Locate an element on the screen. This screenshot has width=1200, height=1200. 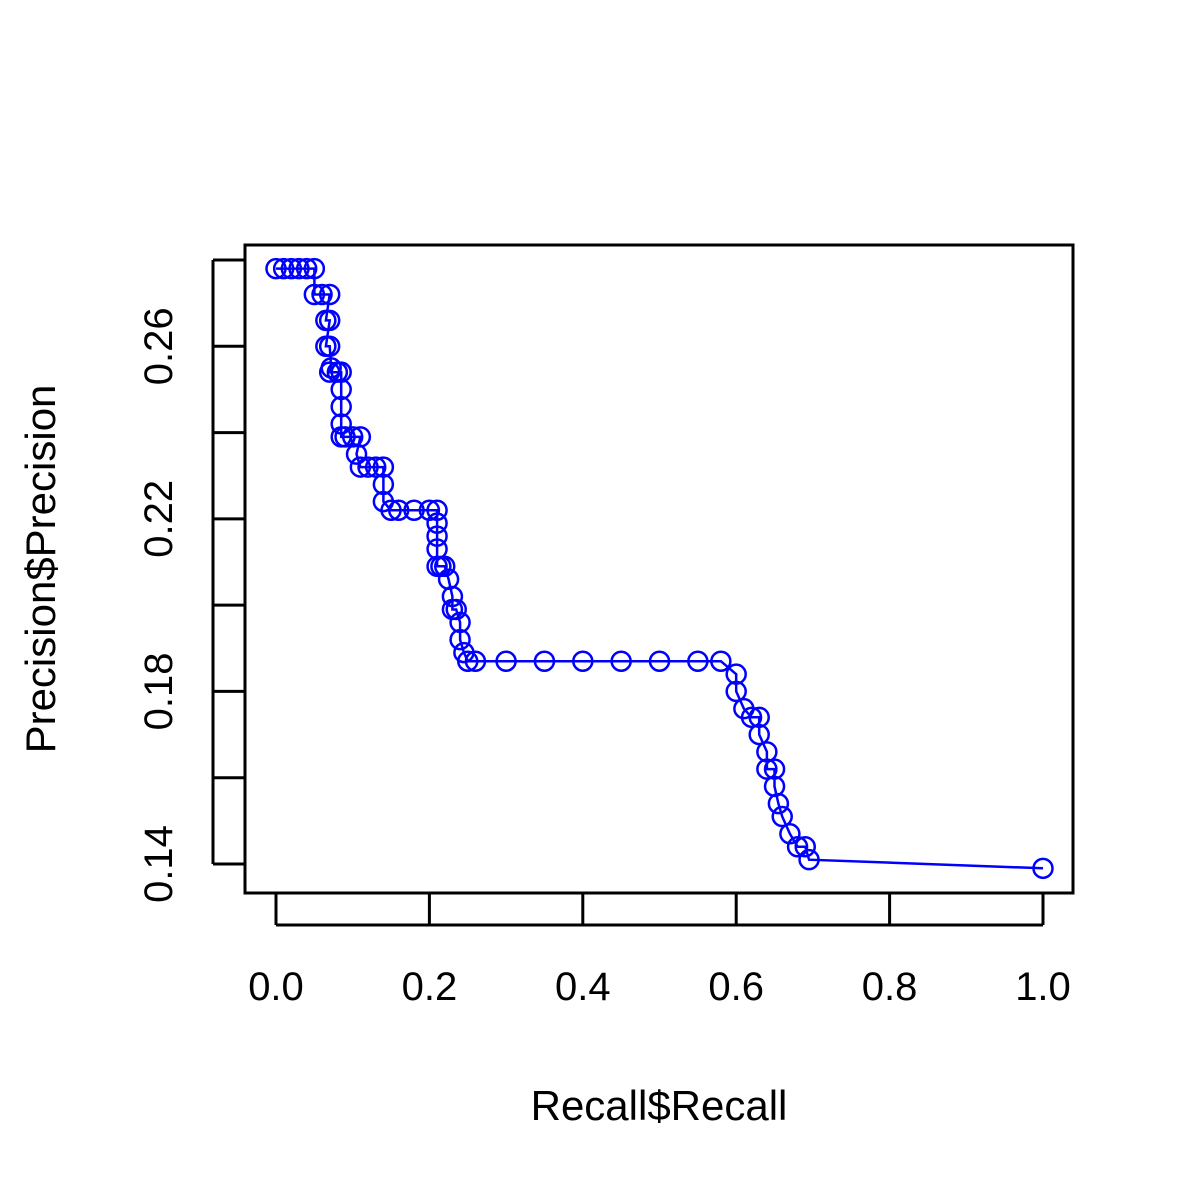
x-tick-label: 0.0 is located at coordinates (276, 987).